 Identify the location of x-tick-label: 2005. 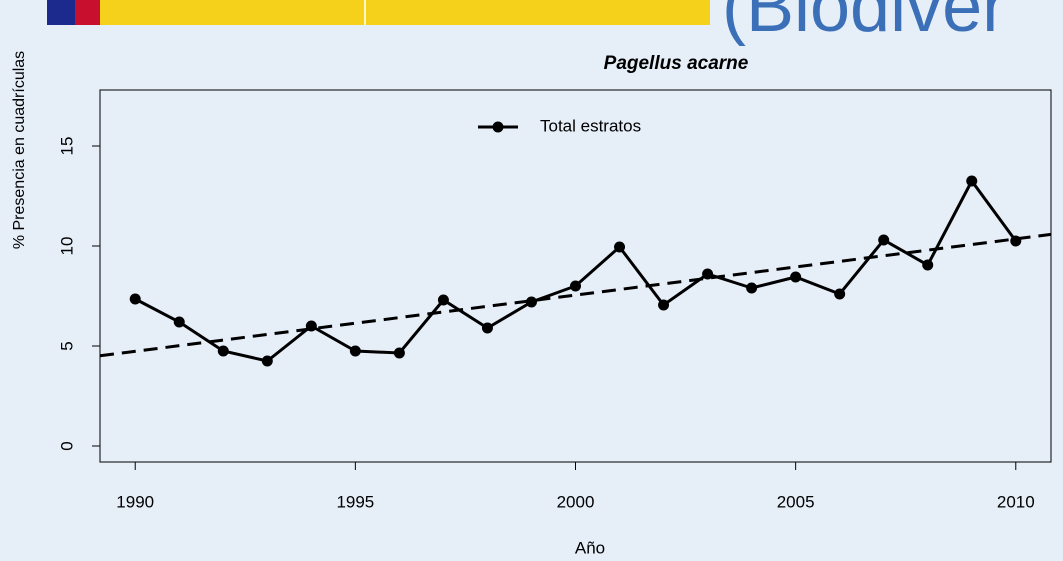
(796, 501).